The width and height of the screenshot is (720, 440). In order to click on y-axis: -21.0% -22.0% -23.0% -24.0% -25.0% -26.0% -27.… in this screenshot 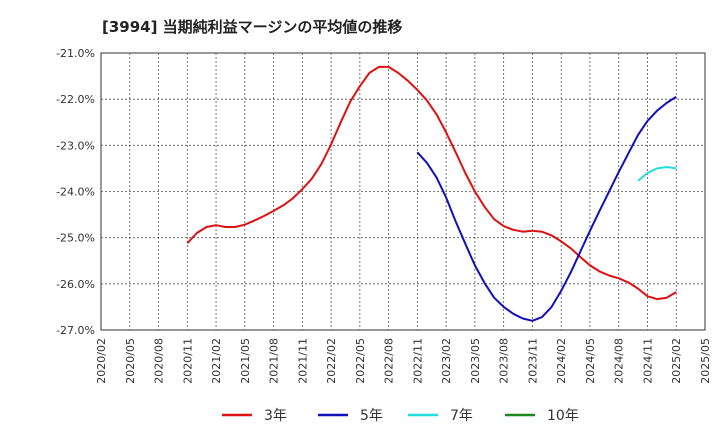, I will do `click(75, 192)`.